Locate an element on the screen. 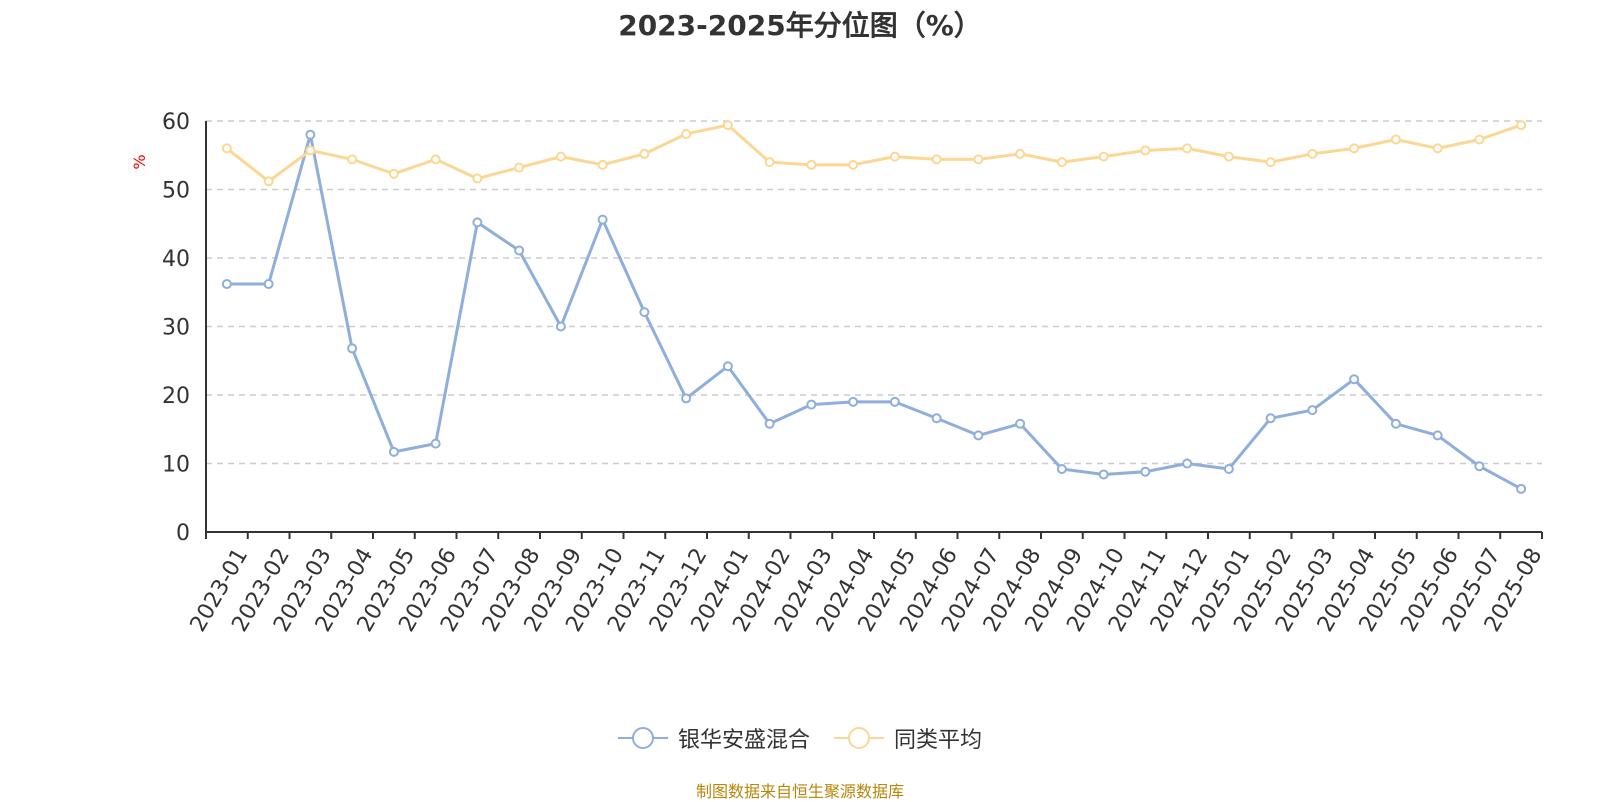 Image resolution: width=1600 pixels, height=802 pixels. y-tick-label: 50 is located at coordinates (176, 191).